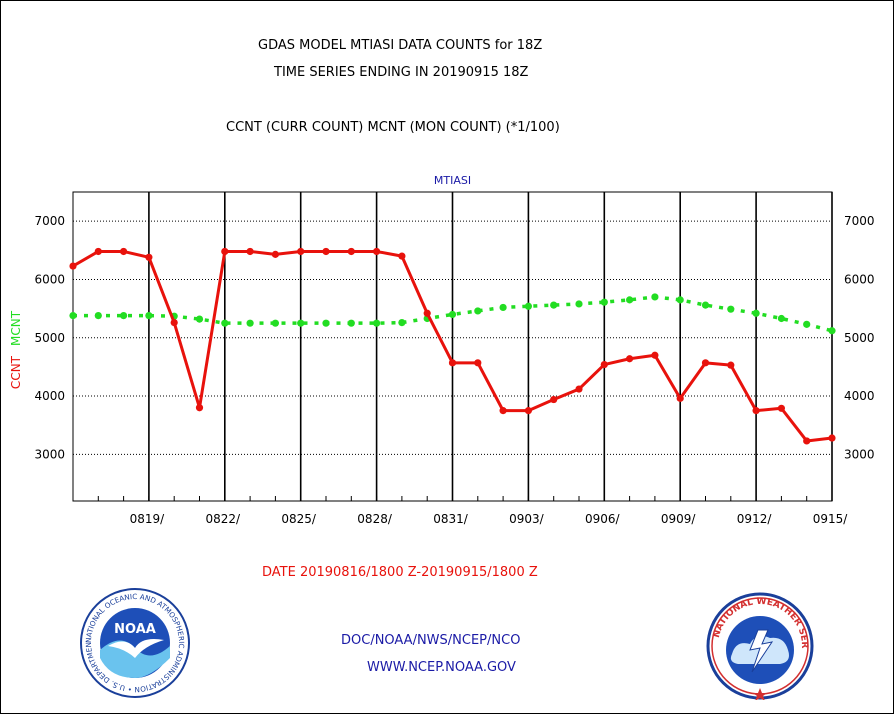  Describe the element at coordinates (16, 328) in the screenshot. I see `y-axis-label-mcnt: MCNT` at that location.